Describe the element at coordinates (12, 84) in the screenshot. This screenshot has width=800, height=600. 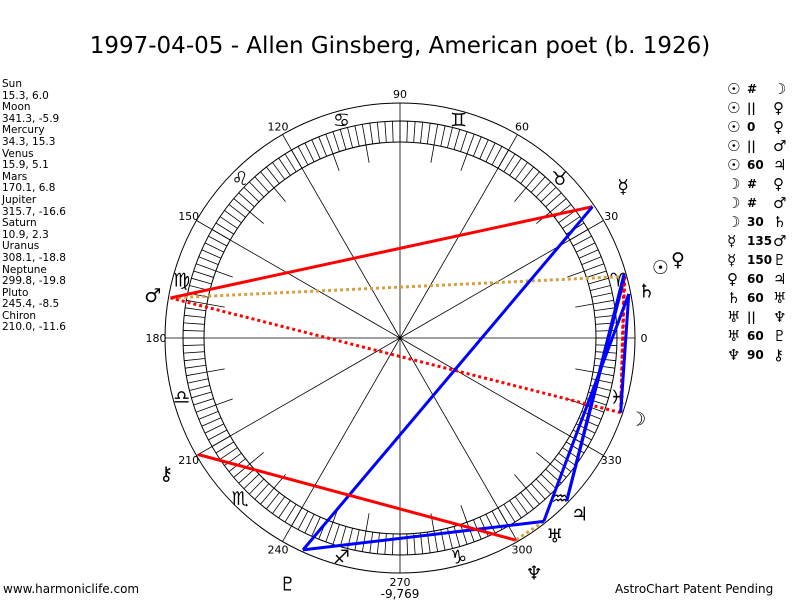
I see `planet-name: Sun` at that location.